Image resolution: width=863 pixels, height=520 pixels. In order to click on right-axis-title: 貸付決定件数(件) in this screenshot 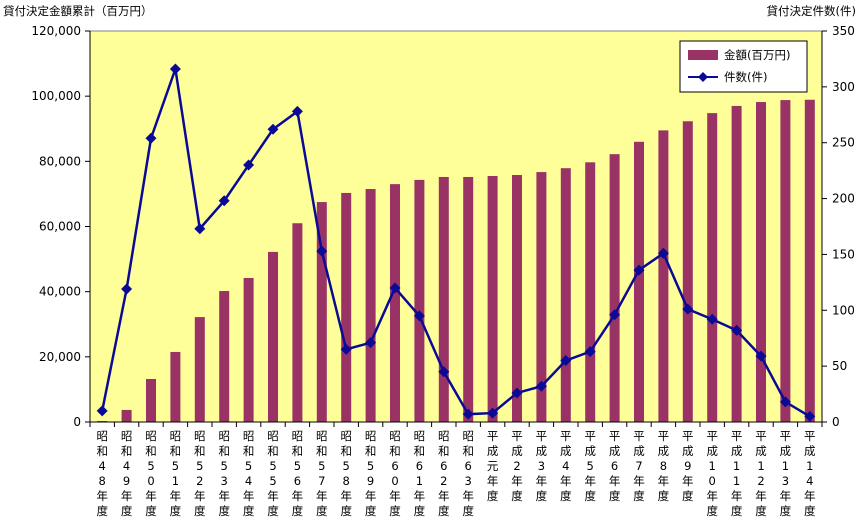, I will do `click(811, 11)`.